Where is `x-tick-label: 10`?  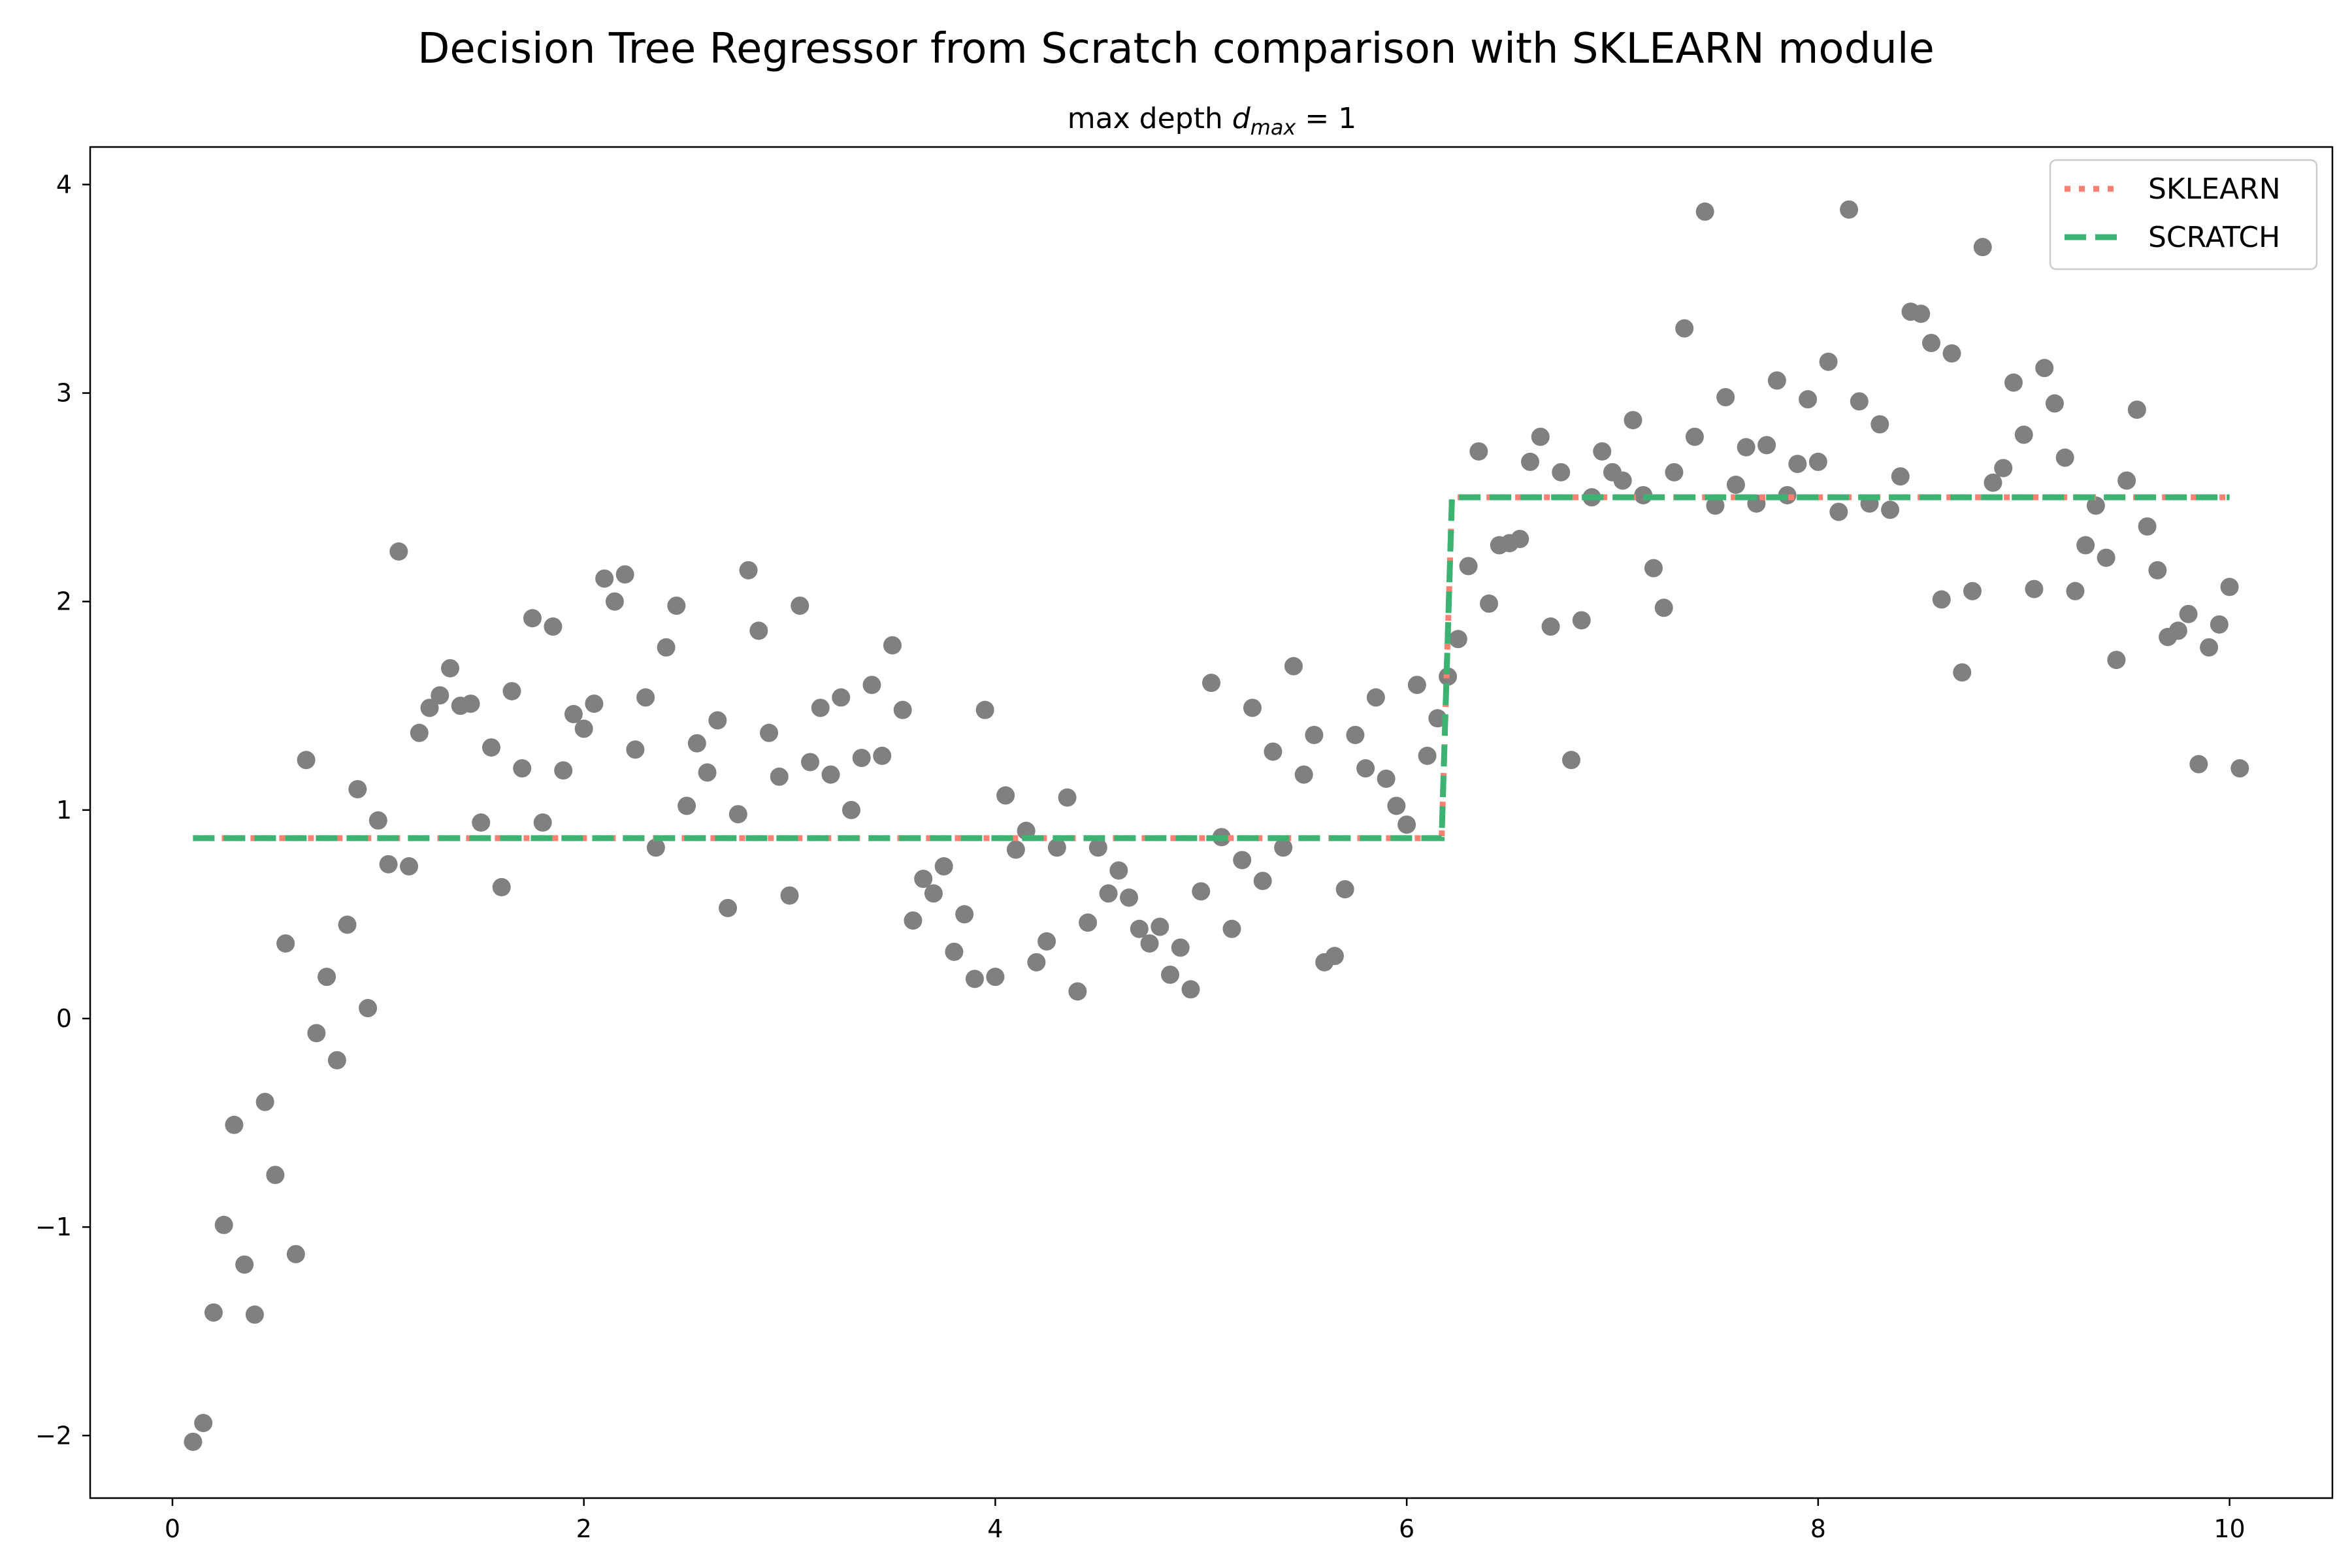 x-tick-label: 10 is located at coordinates (2229, 1528).